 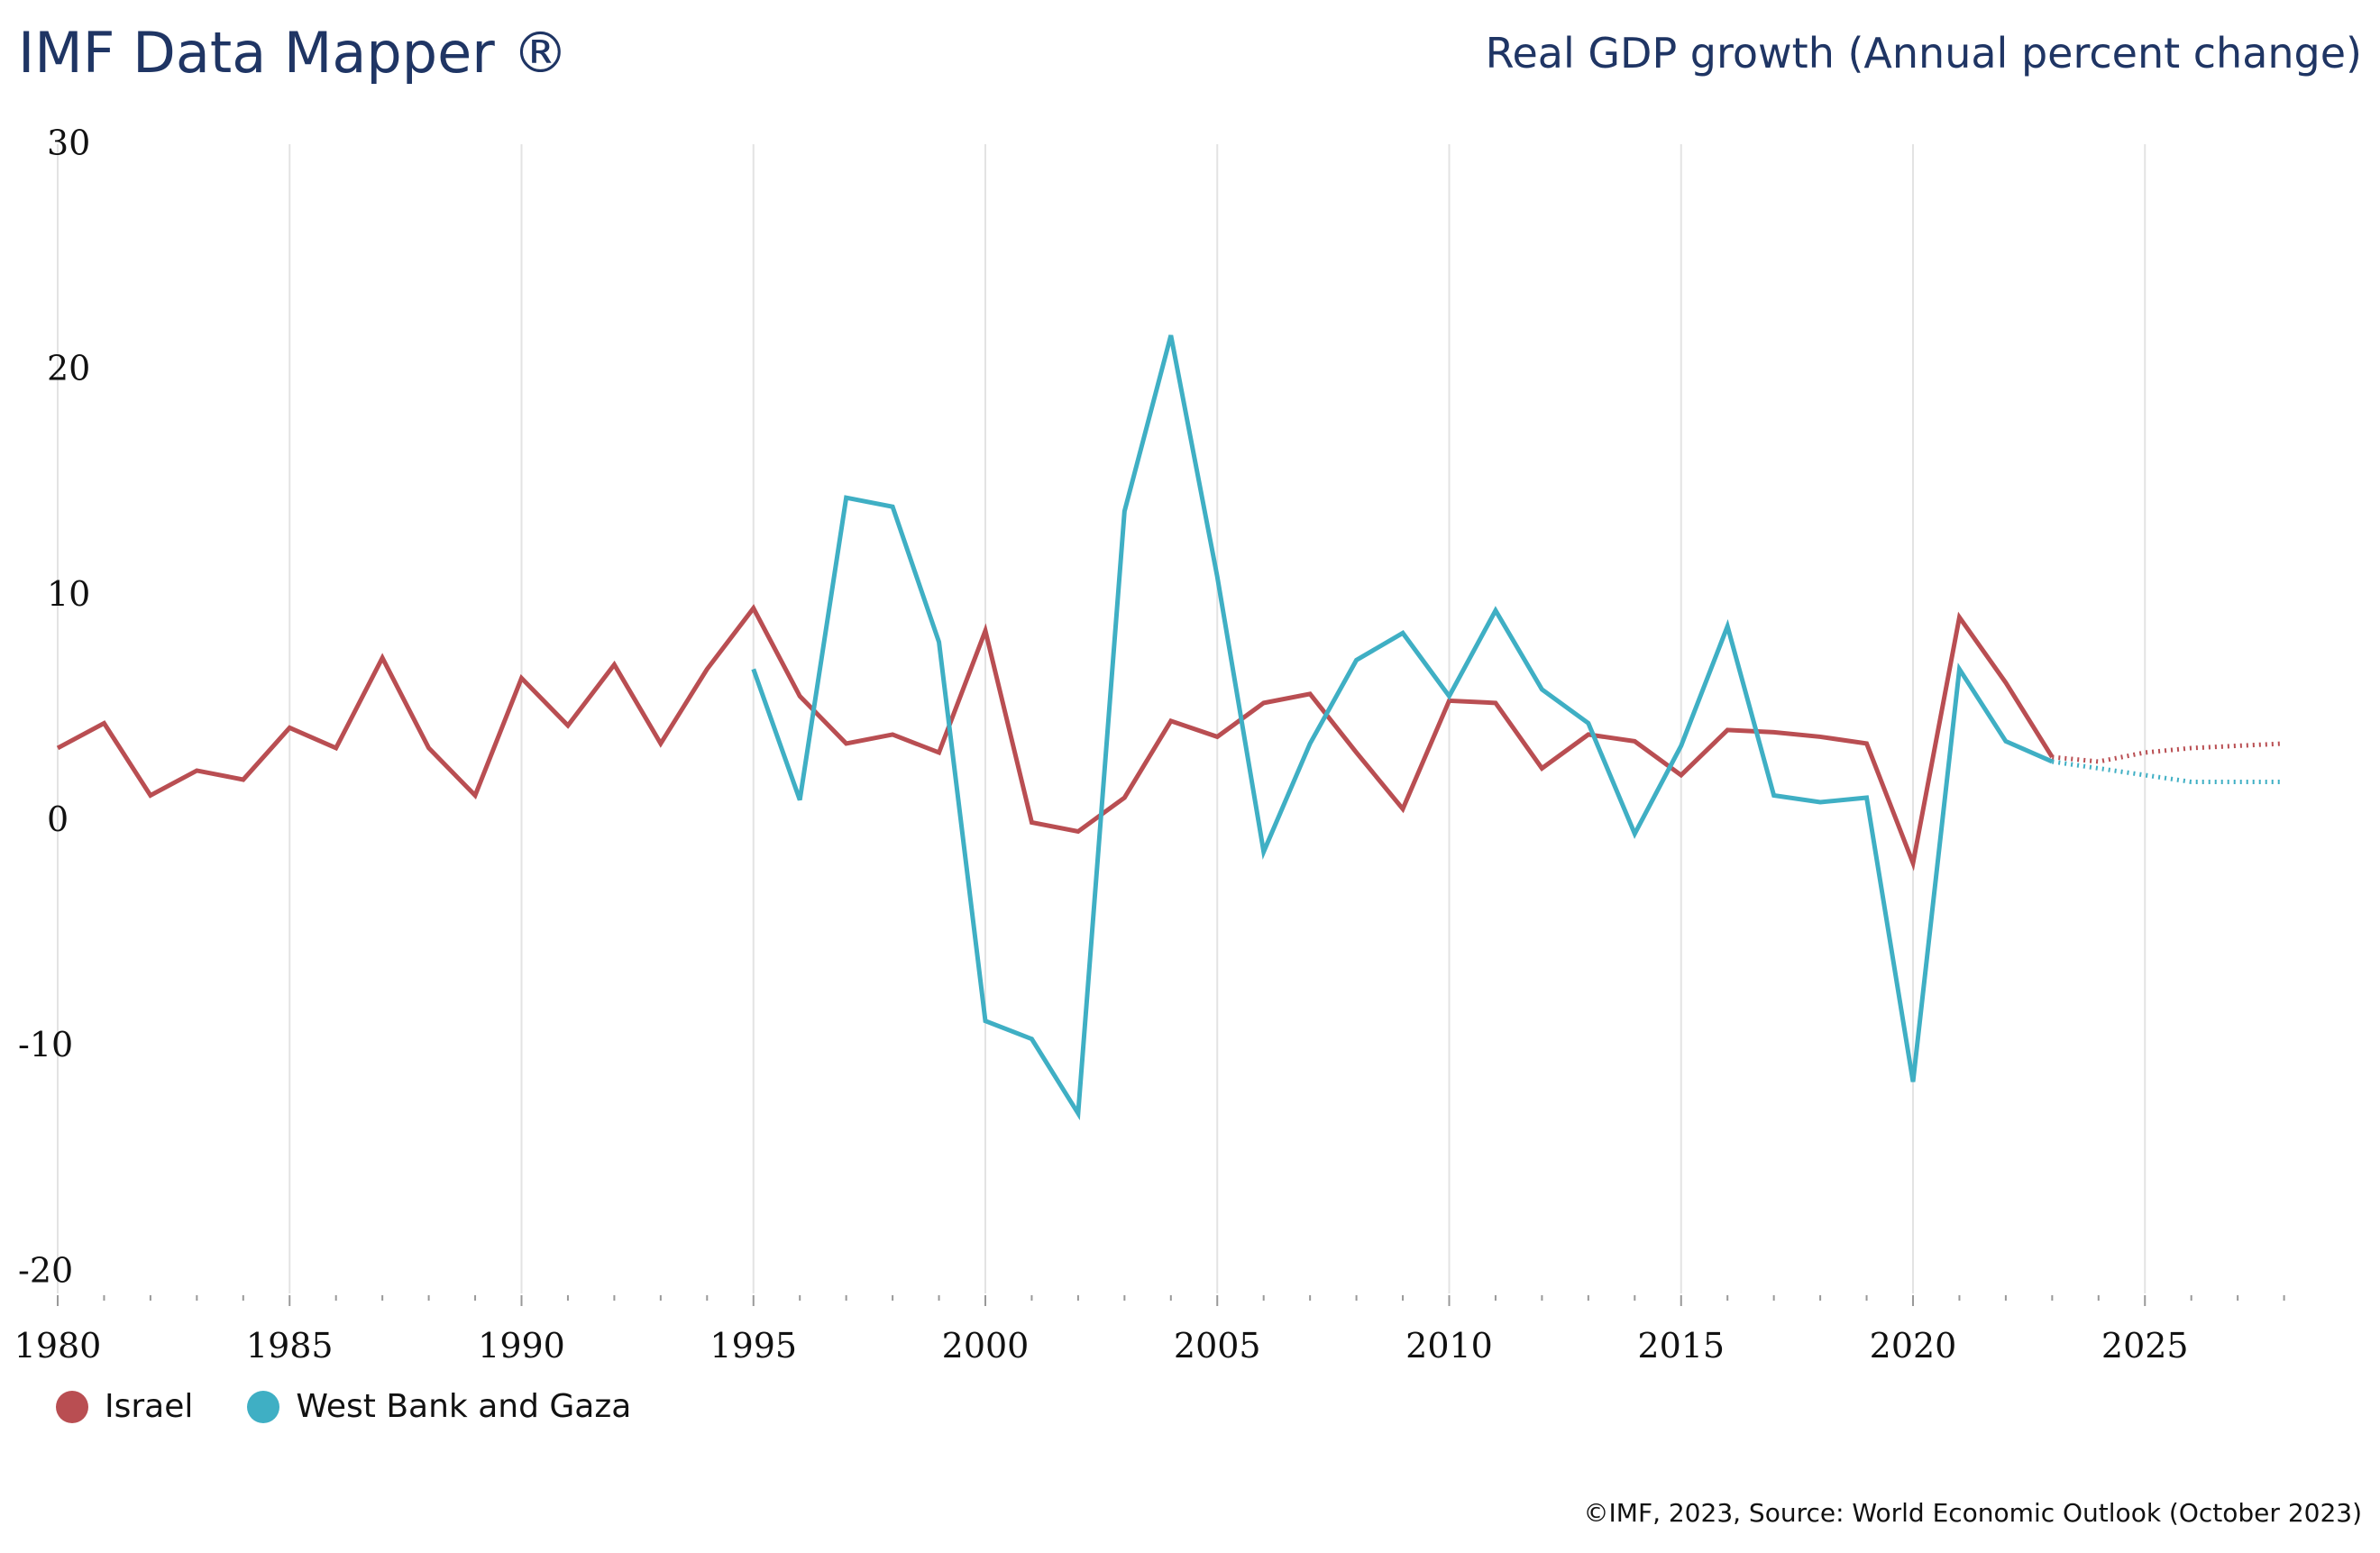 I want to click on series-projection-israel, so click(x=2168, y=752).